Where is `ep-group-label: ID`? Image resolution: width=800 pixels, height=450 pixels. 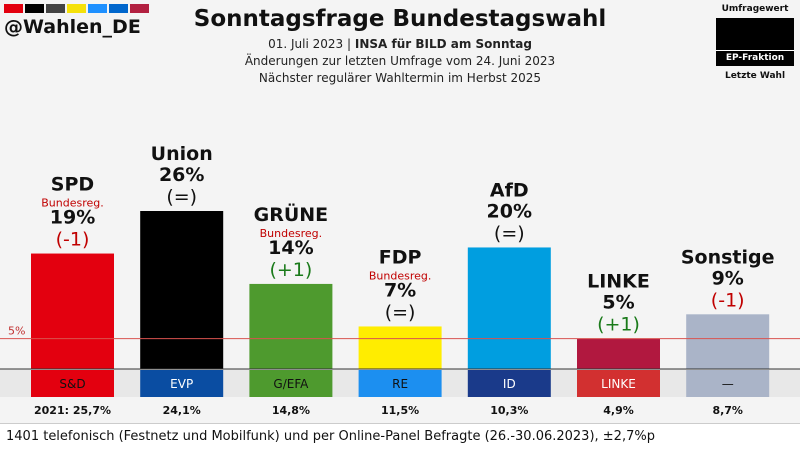
ep-group-label: ID is located at coordinates (509, 384).